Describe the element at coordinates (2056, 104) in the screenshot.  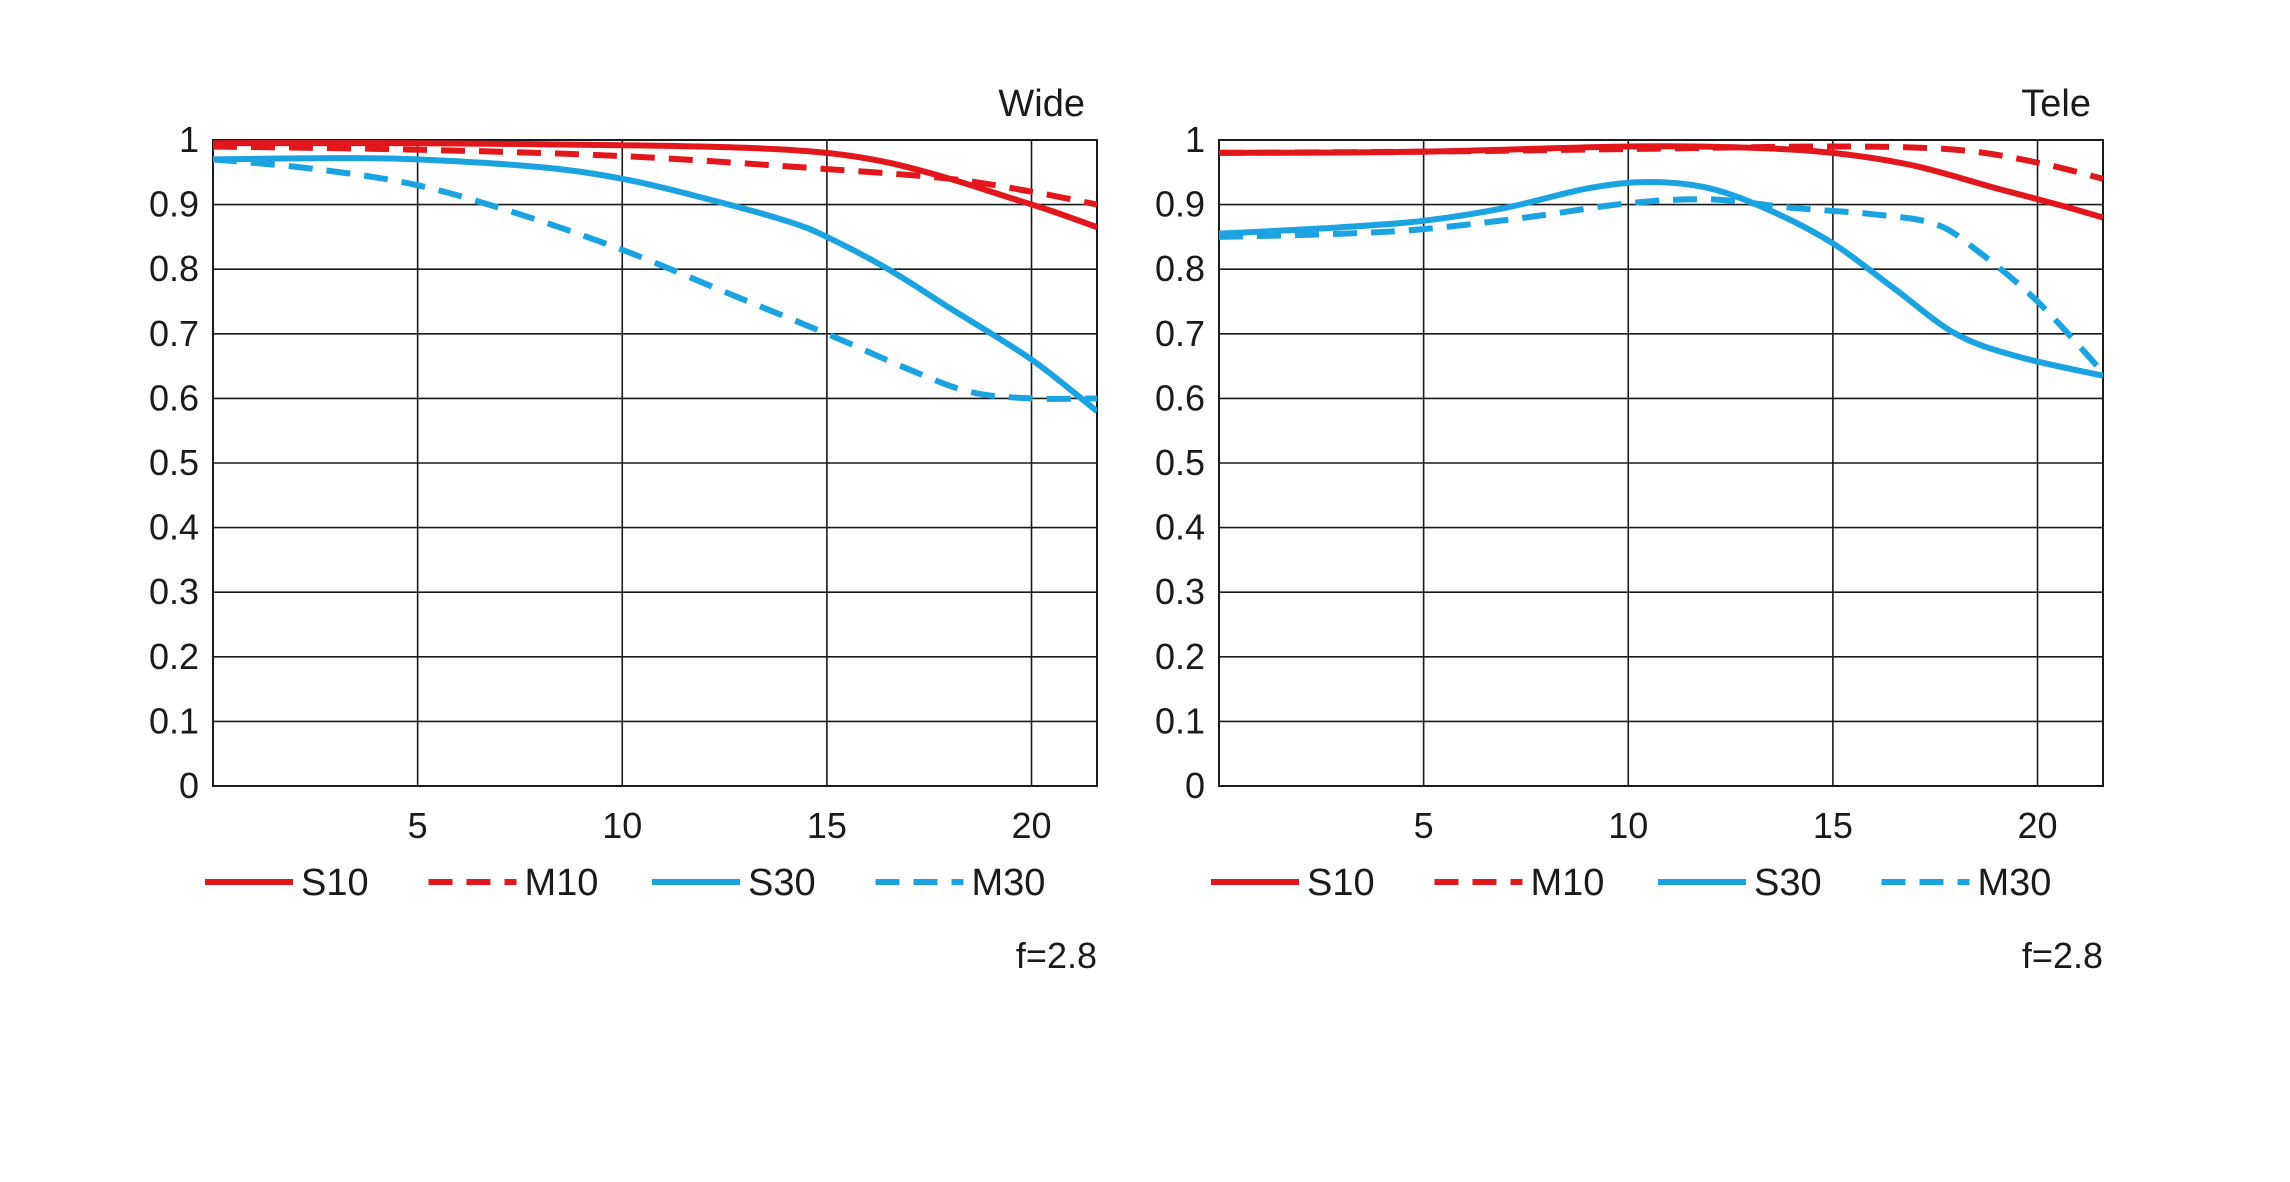
I see `chart-title: Tele` at that location.